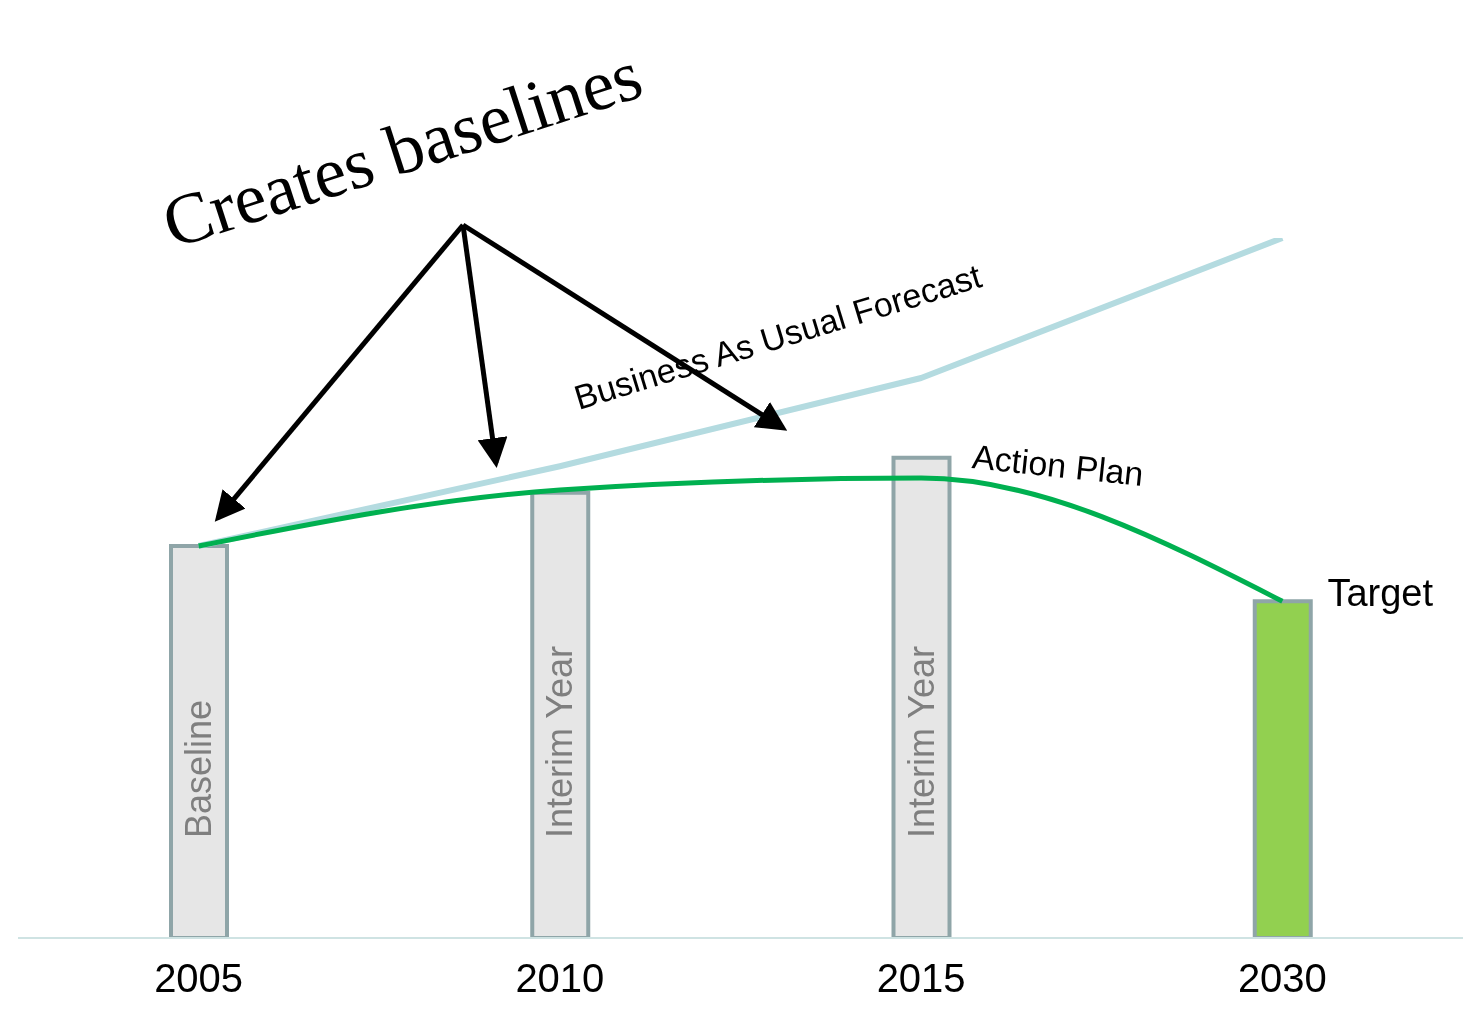  What do you see at coordinates (402, 149) in the screenshot?
I see `chart-title: Creates baselines` at bounding box center [402, 149].